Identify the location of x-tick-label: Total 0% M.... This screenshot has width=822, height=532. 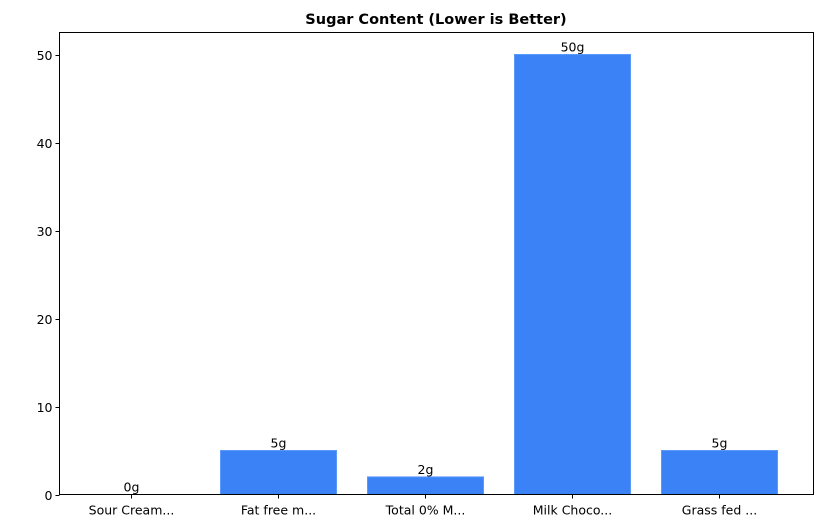
(425, 510).